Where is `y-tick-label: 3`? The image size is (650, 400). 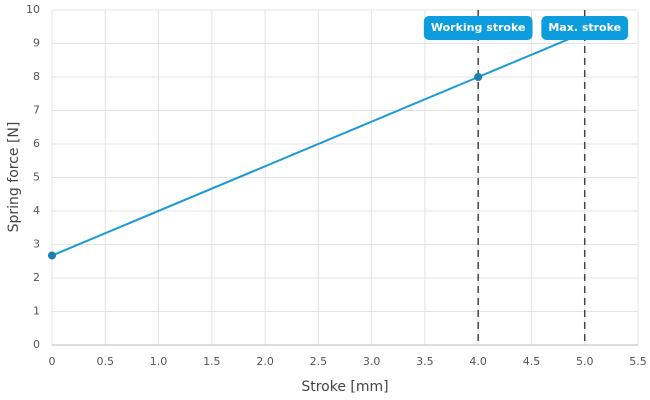
y-tick-label: 3 is located at coordinates (36, 244).